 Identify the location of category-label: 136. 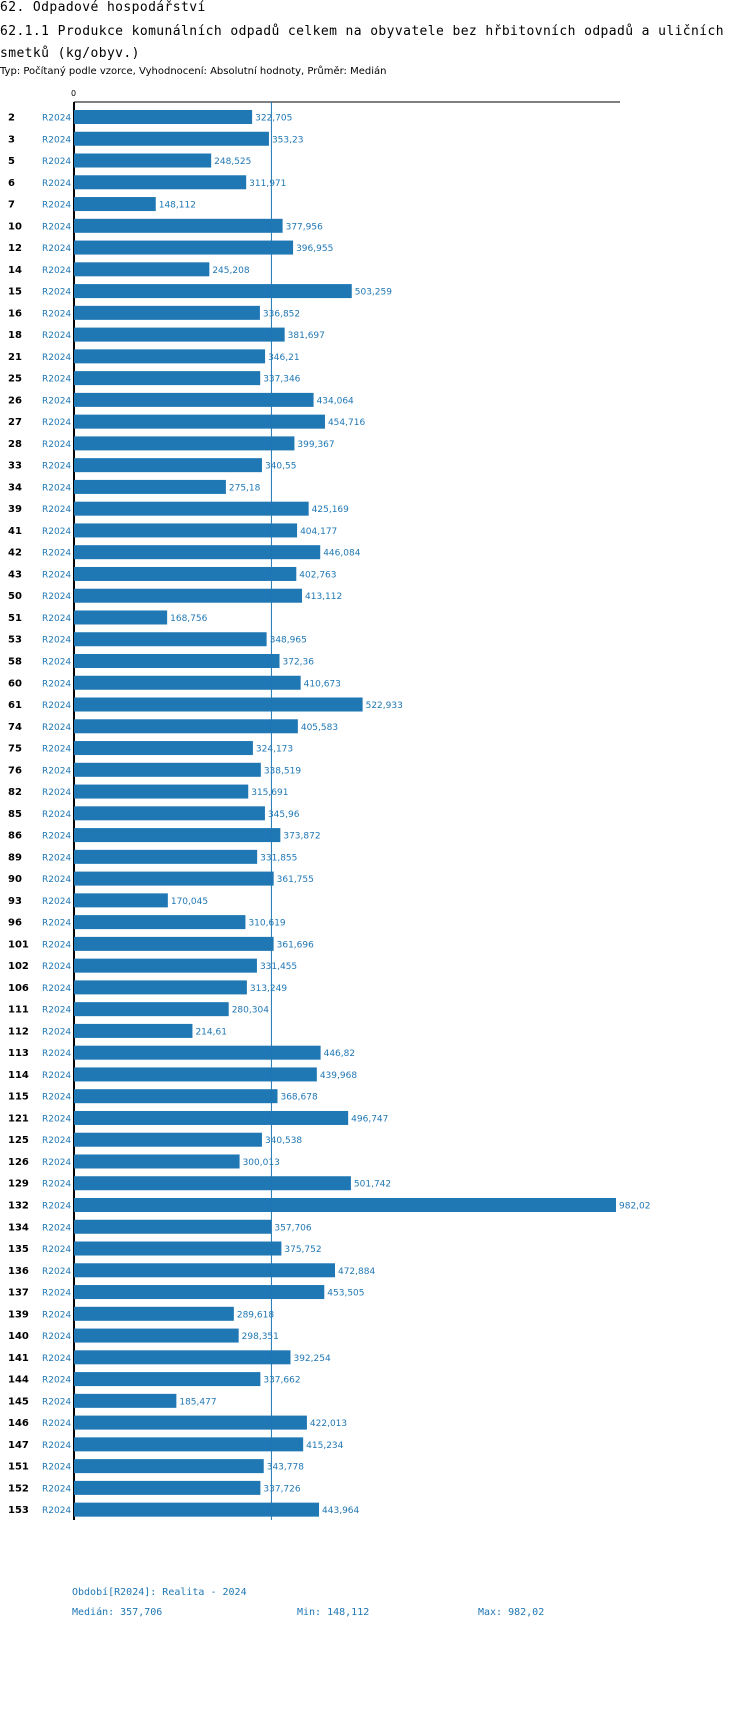
(18, 1271).